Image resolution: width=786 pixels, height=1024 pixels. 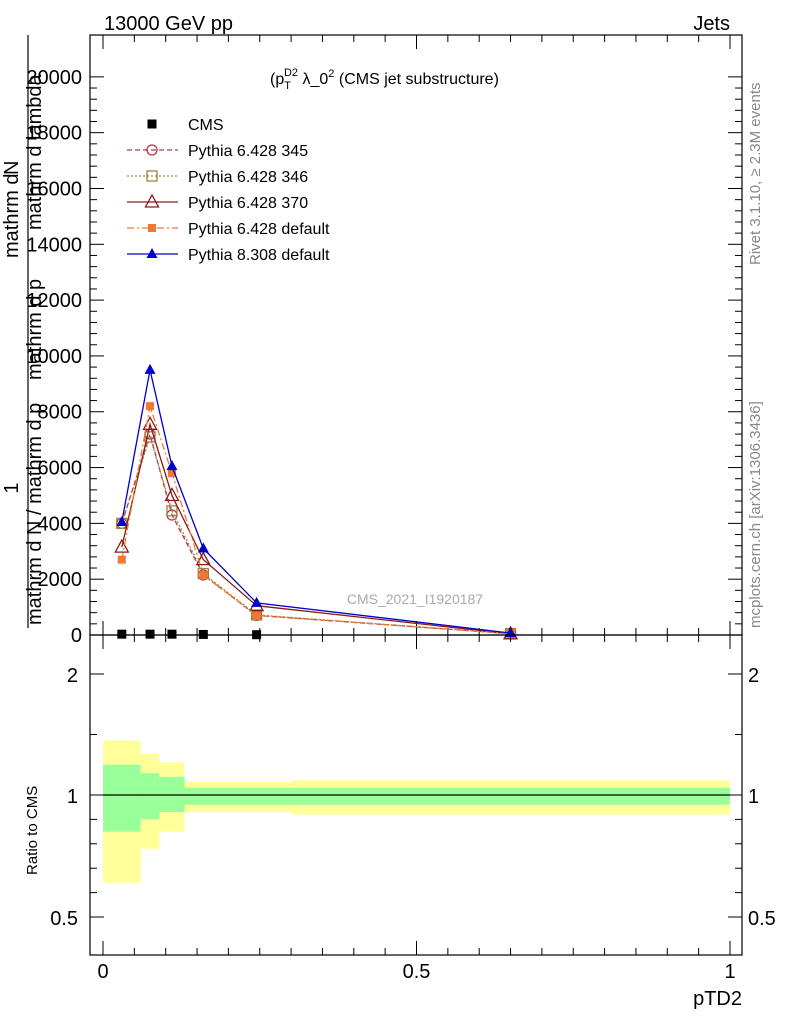 I want to click on legend-label: Pythia 6.428 345, so click(x=248, y=151).